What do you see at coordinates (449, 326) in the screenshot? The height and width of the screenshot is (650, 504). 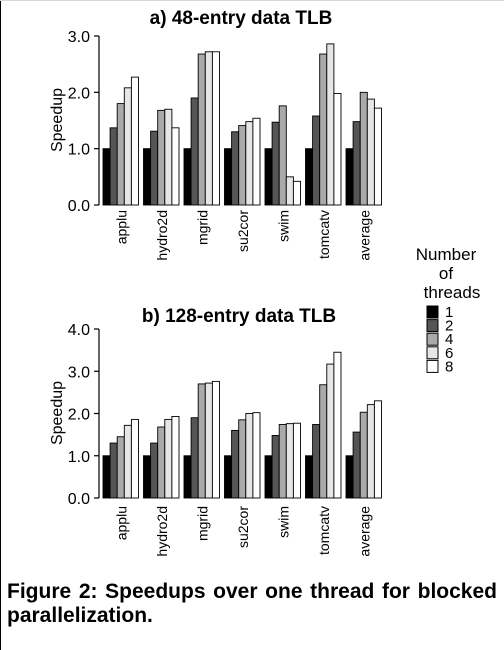 I see `legend-label-2: 2` at bounding box center [449, 326].